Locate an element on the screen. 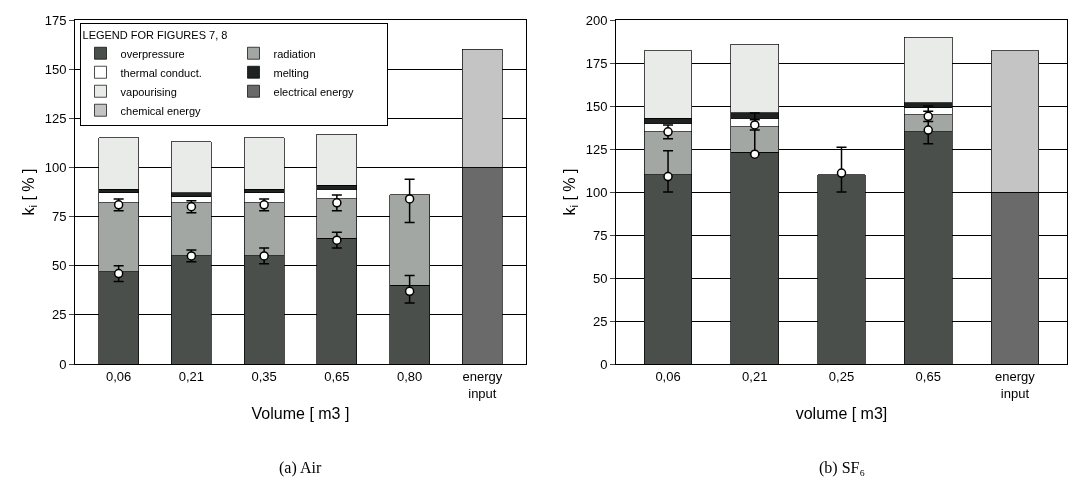 The height and width of the screenshot is (504, 1082). legend-label: overpressure is located at coordinates (152, 53).